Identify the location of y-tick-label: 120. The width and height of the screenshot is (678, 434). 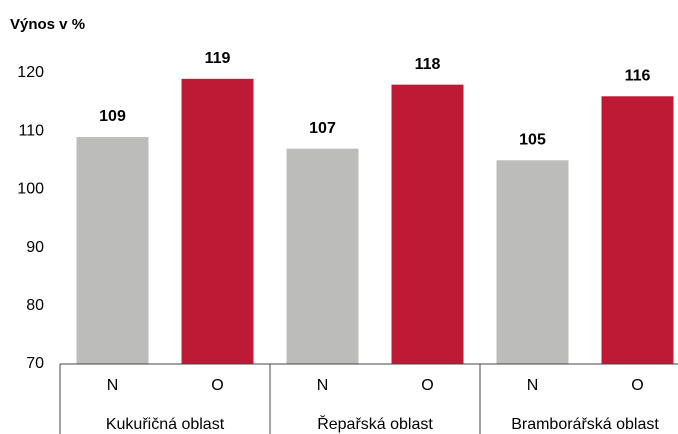
(30, 72).